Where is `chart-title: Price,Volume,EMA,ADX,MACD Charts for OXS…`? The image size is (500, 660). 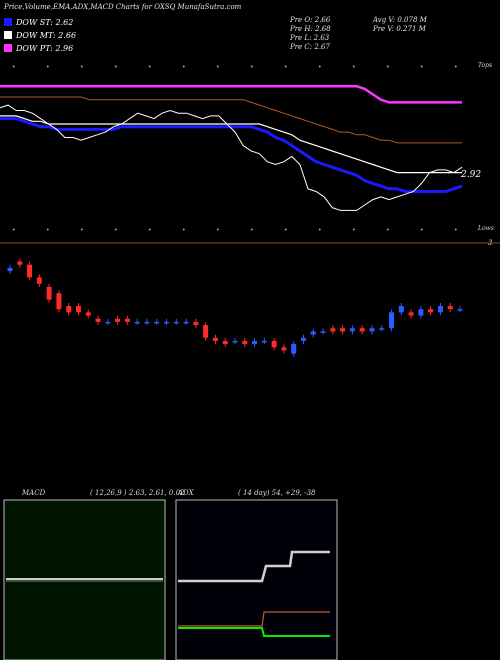 chart-title: Price,Volume,EMA,ADX,MACD Charts for OXS… is located at coordinates (123, 7).